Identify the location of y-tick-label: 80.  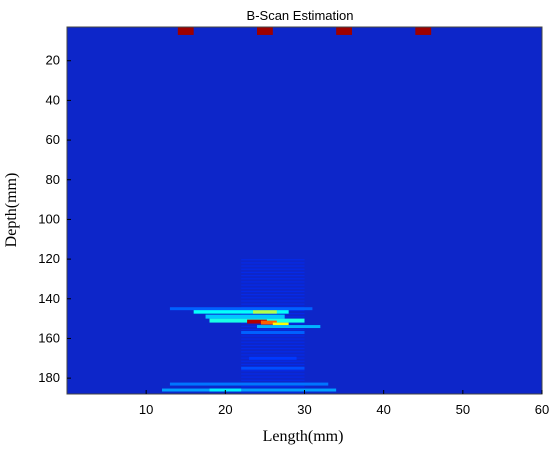
(53, 179).